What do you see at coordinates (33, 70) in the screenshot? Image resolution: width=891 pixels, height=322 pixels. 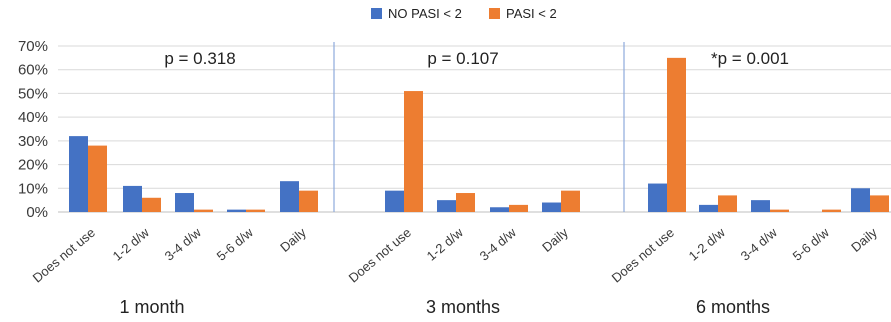 I see `y-tick-label: 60%` at bounding box center [33, 70].